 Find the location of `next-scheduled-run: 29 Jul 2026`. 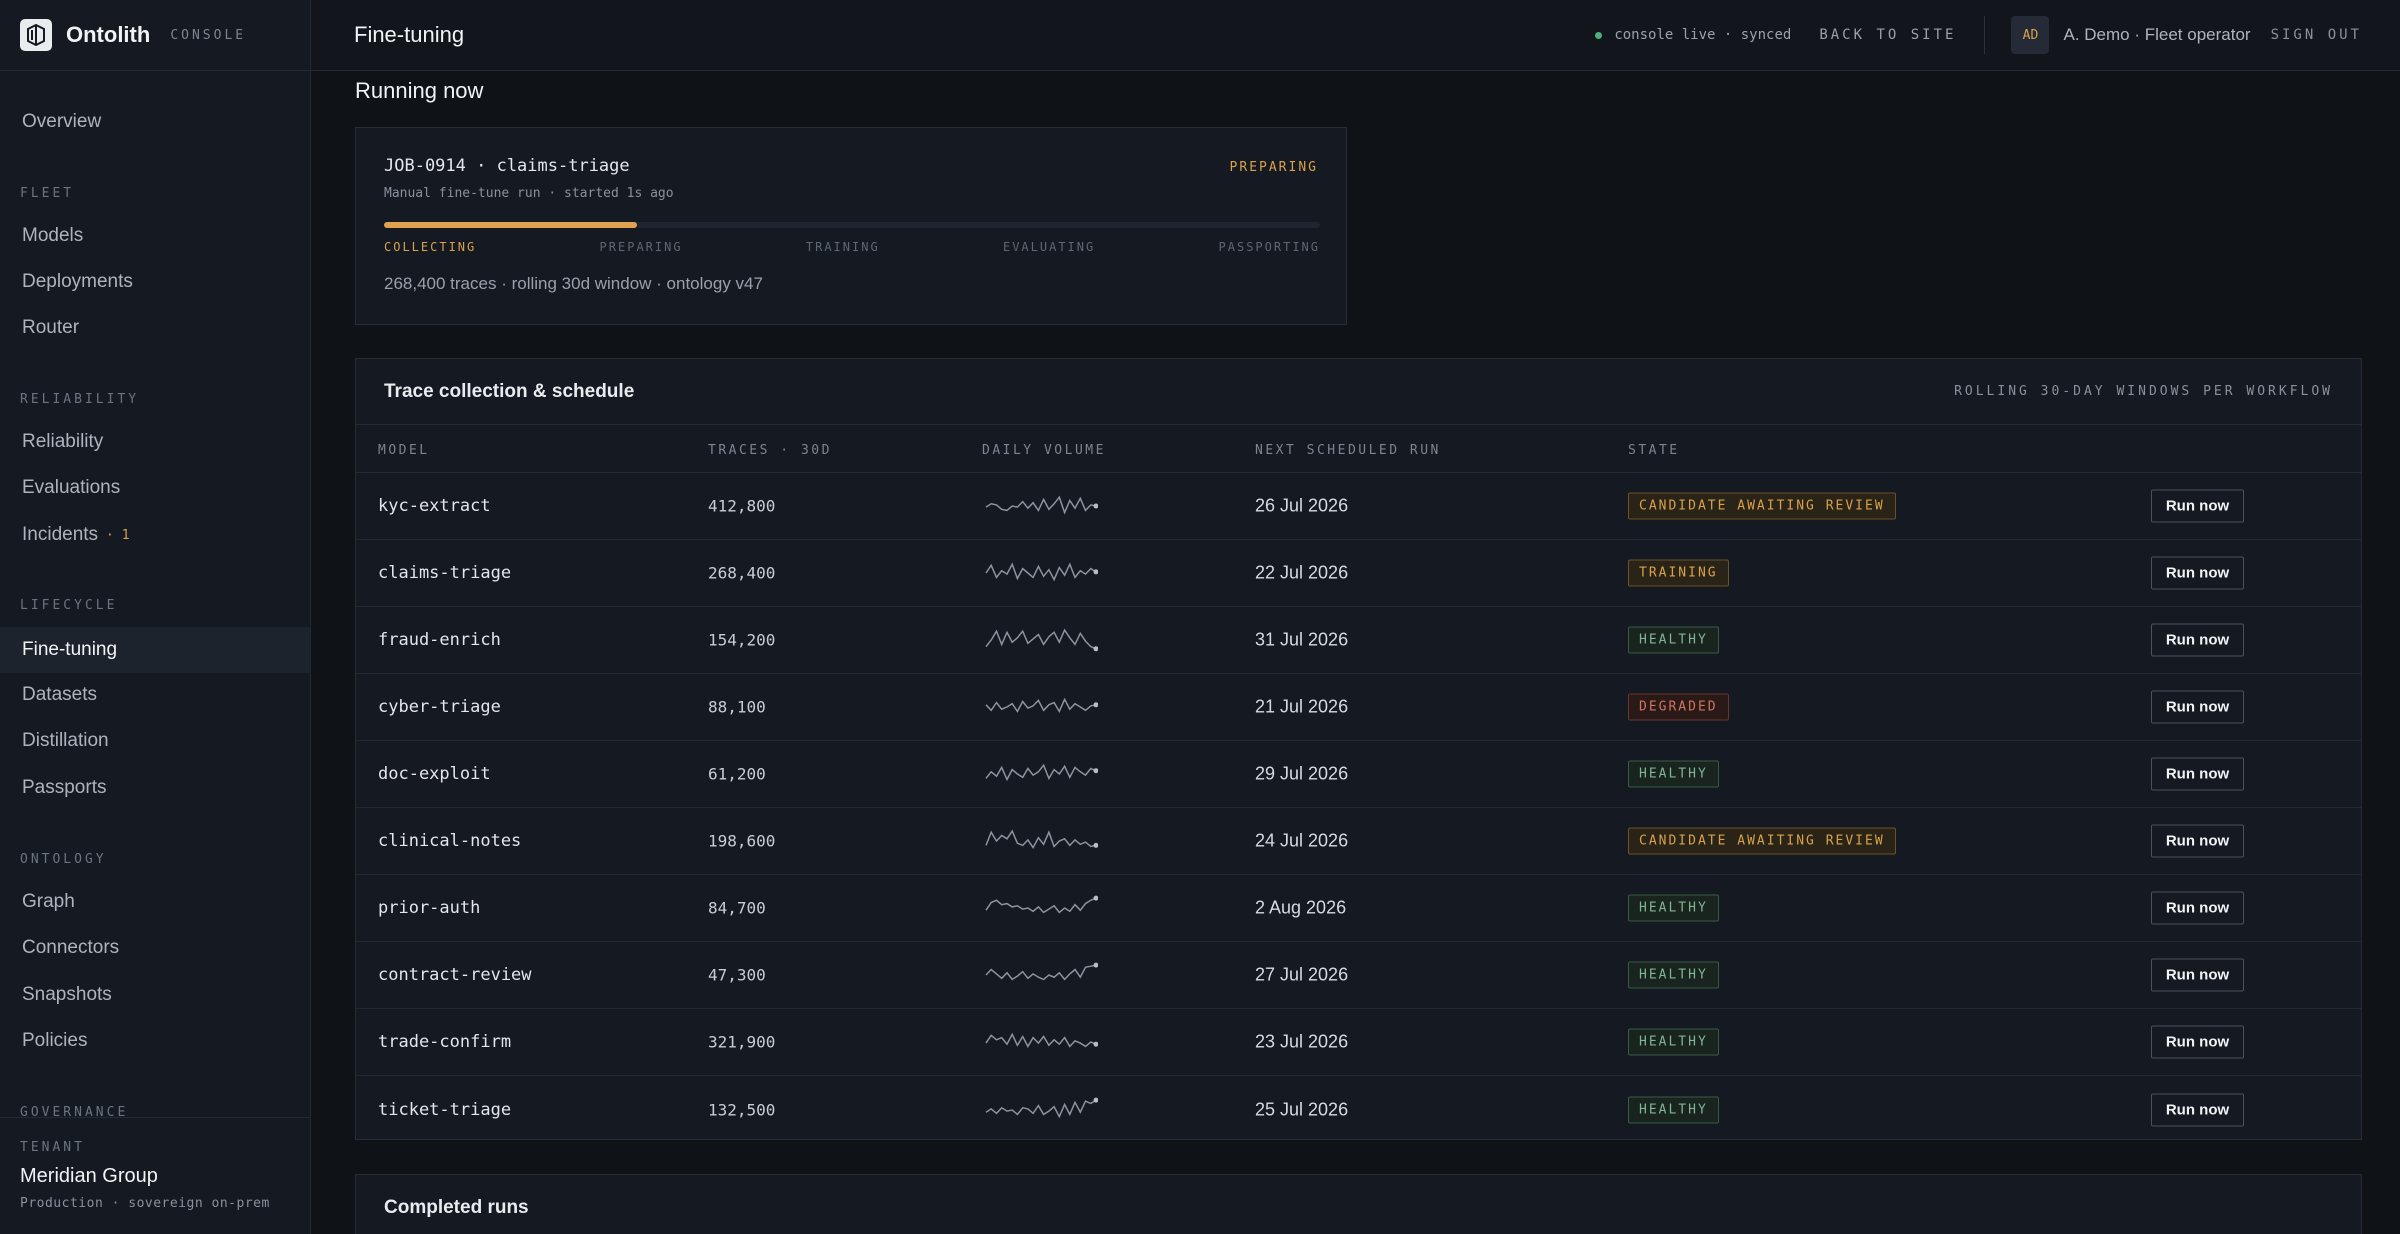

next-scheduled-run: 29 Jul 2026 is located at coordinates (1302, 773).